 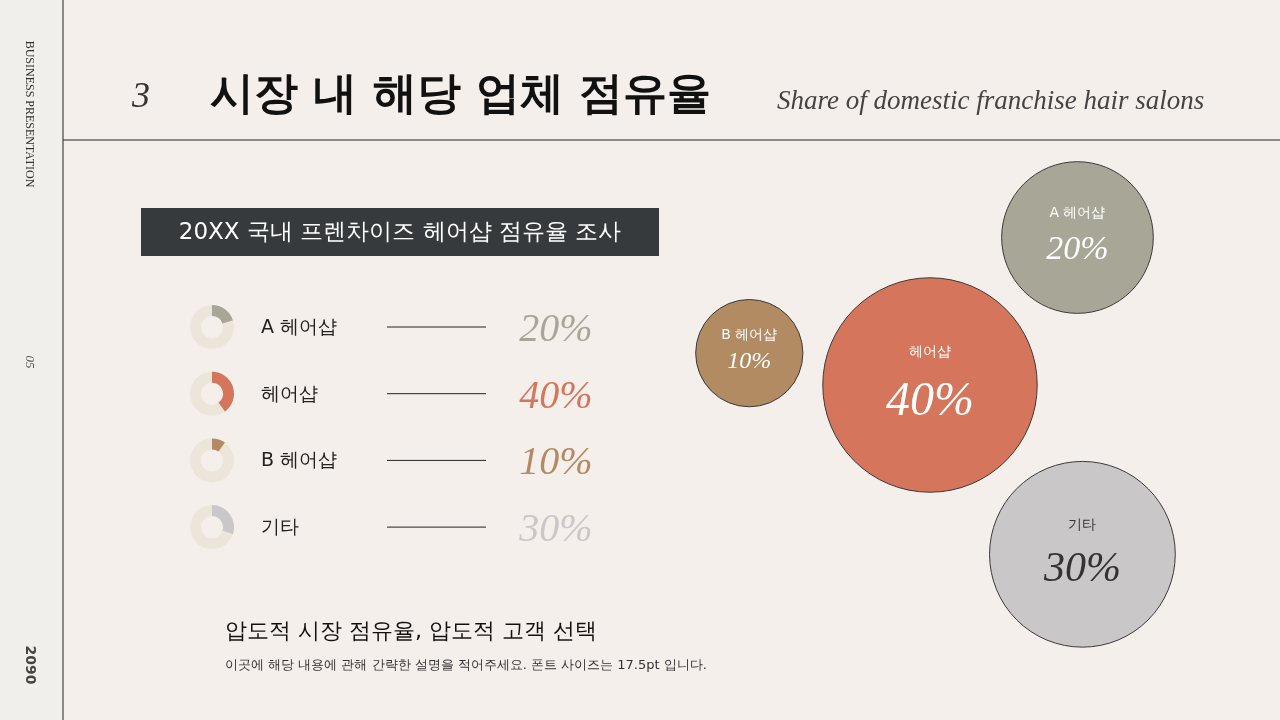 I want to click on data-label: 40%, so click(x=930, y=398).